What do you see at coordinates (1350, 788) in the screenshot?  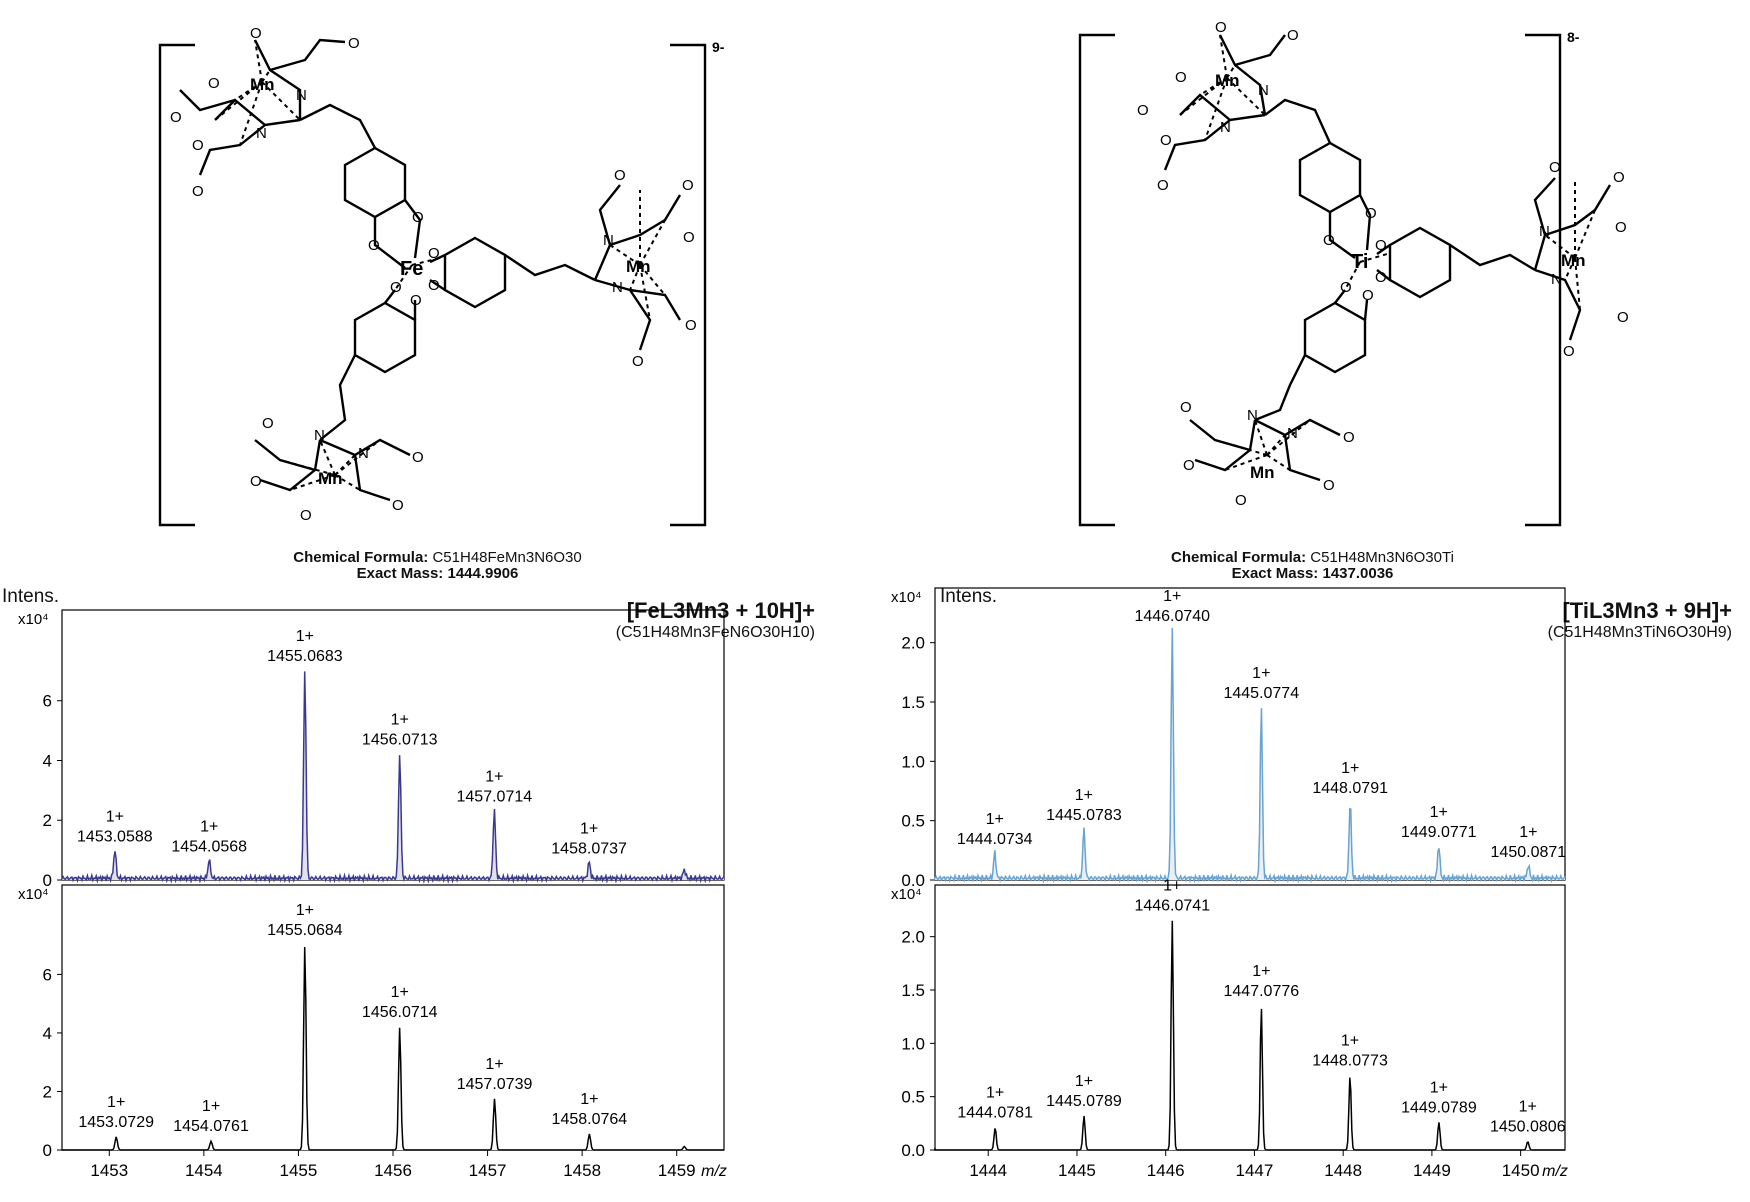 I see `peak-mz-label: 1448.0791` at bounding box center [1350, 788].